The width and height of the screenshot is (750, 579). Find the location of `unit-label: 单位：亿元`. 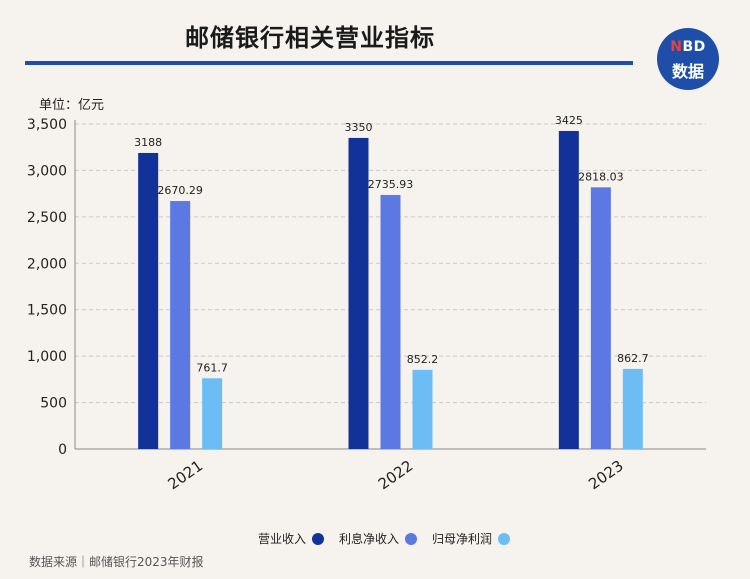

unit-label: 单位：亿元 is located at coordinates (72, 105).